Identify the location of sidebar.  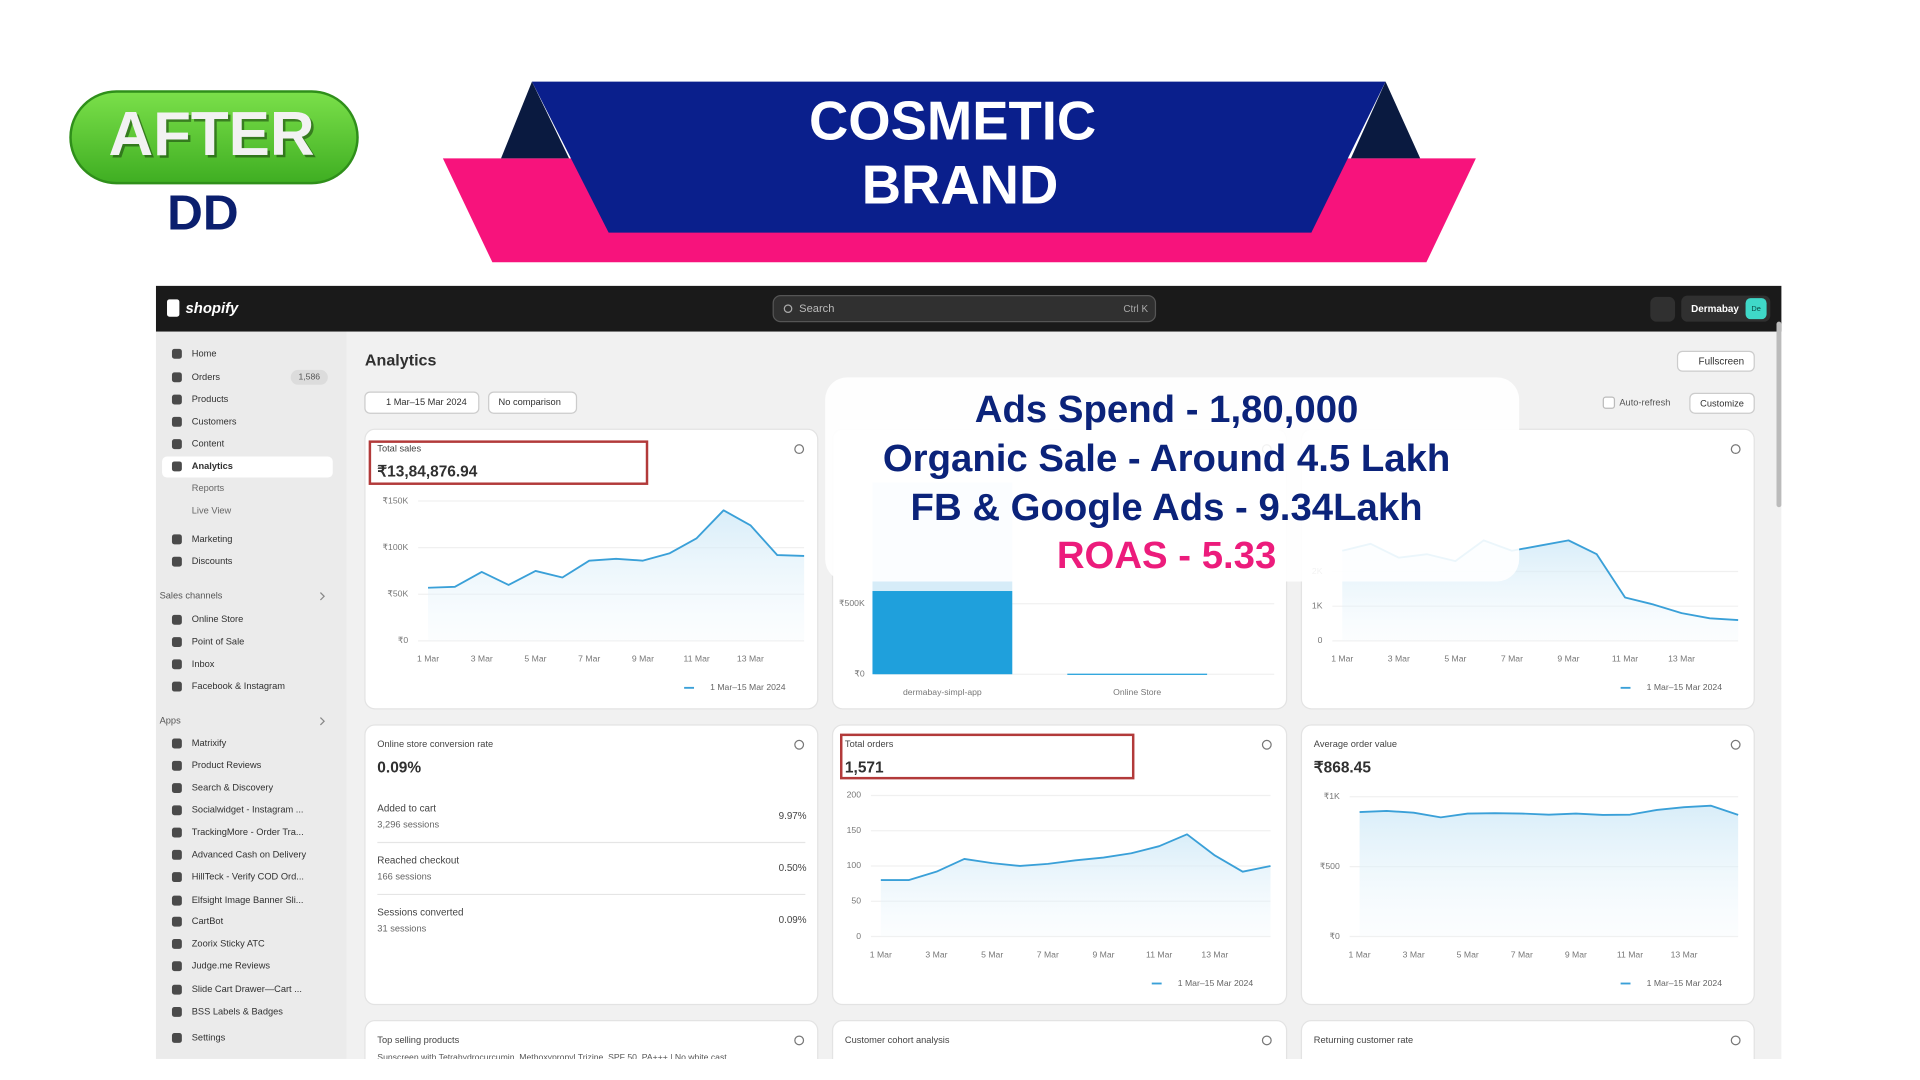
(251, 695).